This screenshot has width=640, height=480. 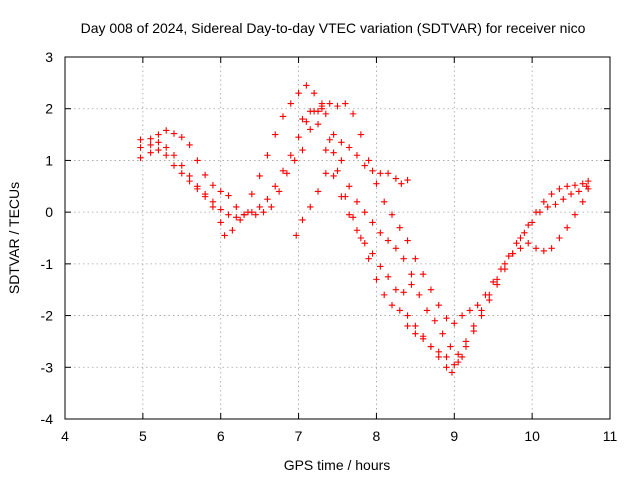 What do you see at coordinates (221, 436) in the screenshot?
I see `x-tick-label: 6` at bounding box center [221, 436].